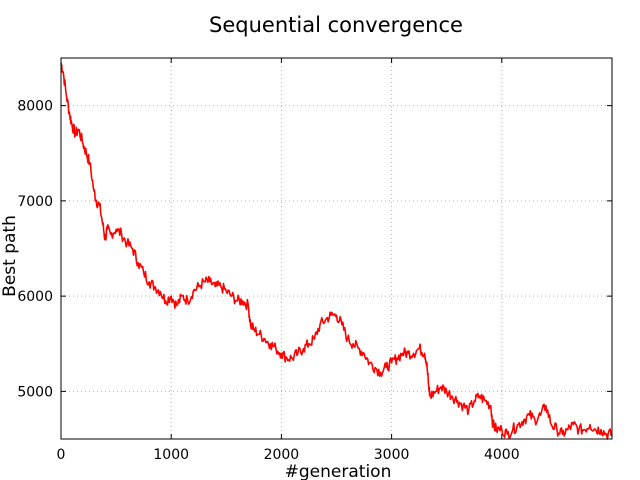 The image size is (640, 480). What do you see at coordinates (35, 250) in the screenshot?
I see `y-tick-labels: 5000 6000 7000 8000` at bounding box center [35, 250].